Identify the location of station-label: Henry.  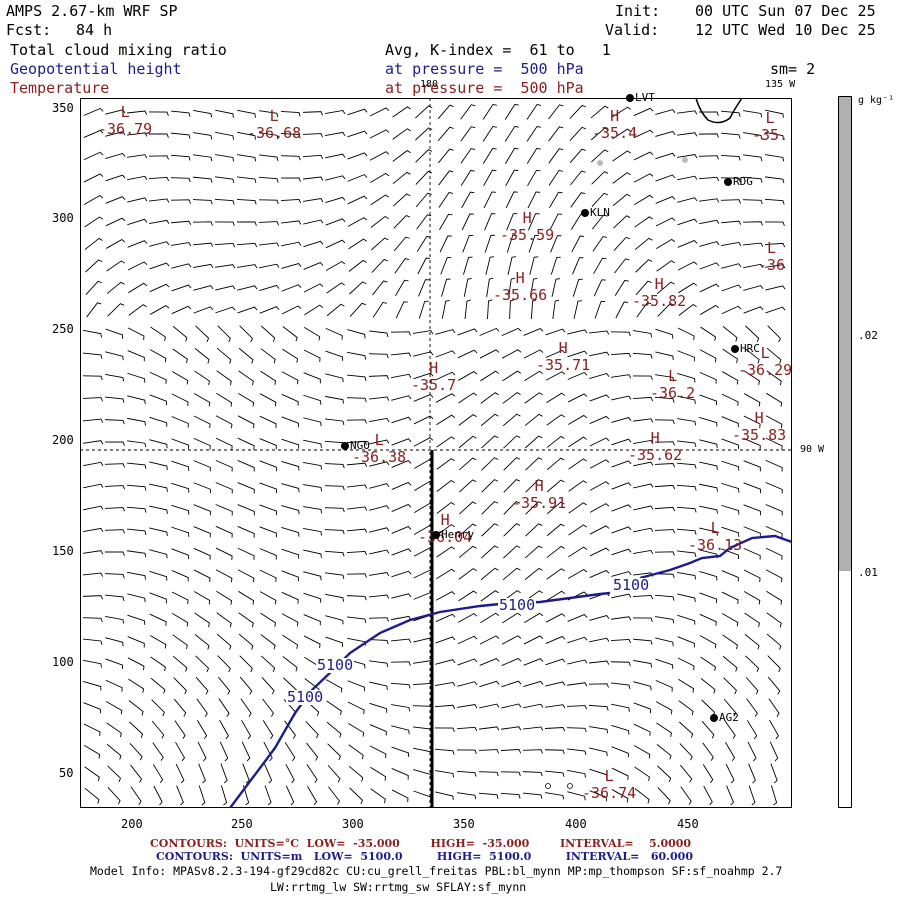
(458, 534).